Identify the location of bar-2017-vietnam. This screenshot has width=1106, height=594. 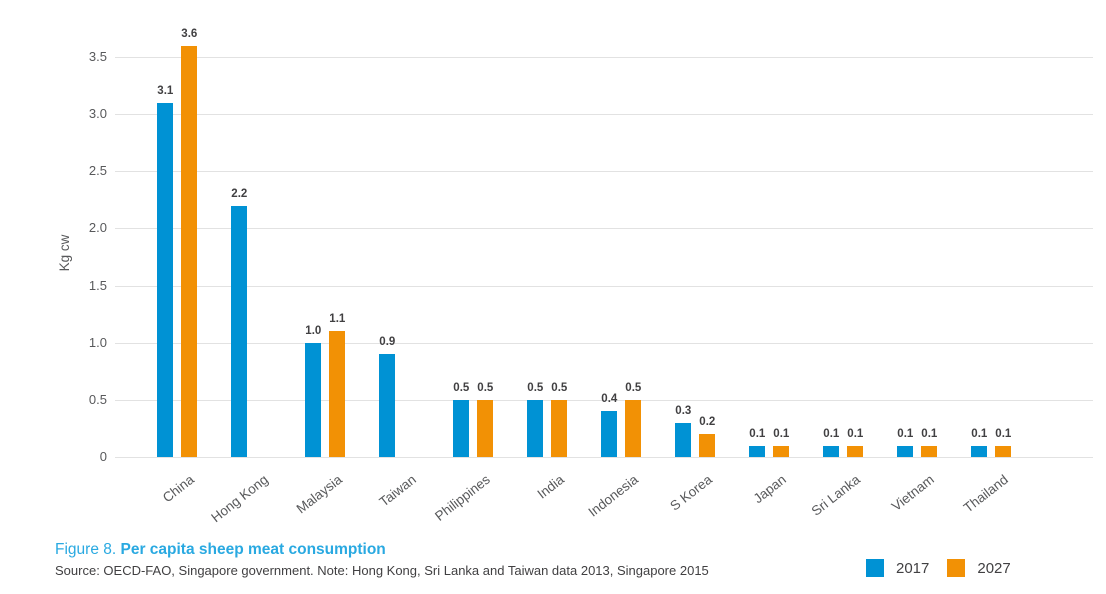
(905, 451).